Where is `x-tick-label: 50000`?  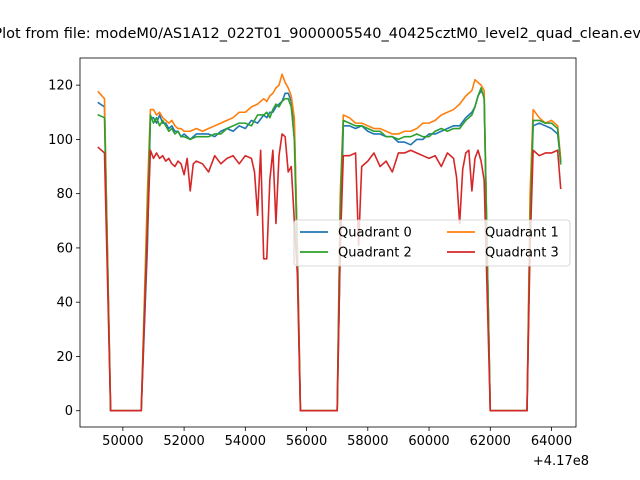 x-tick-label: 50000 is located at coordinates (122, 441).